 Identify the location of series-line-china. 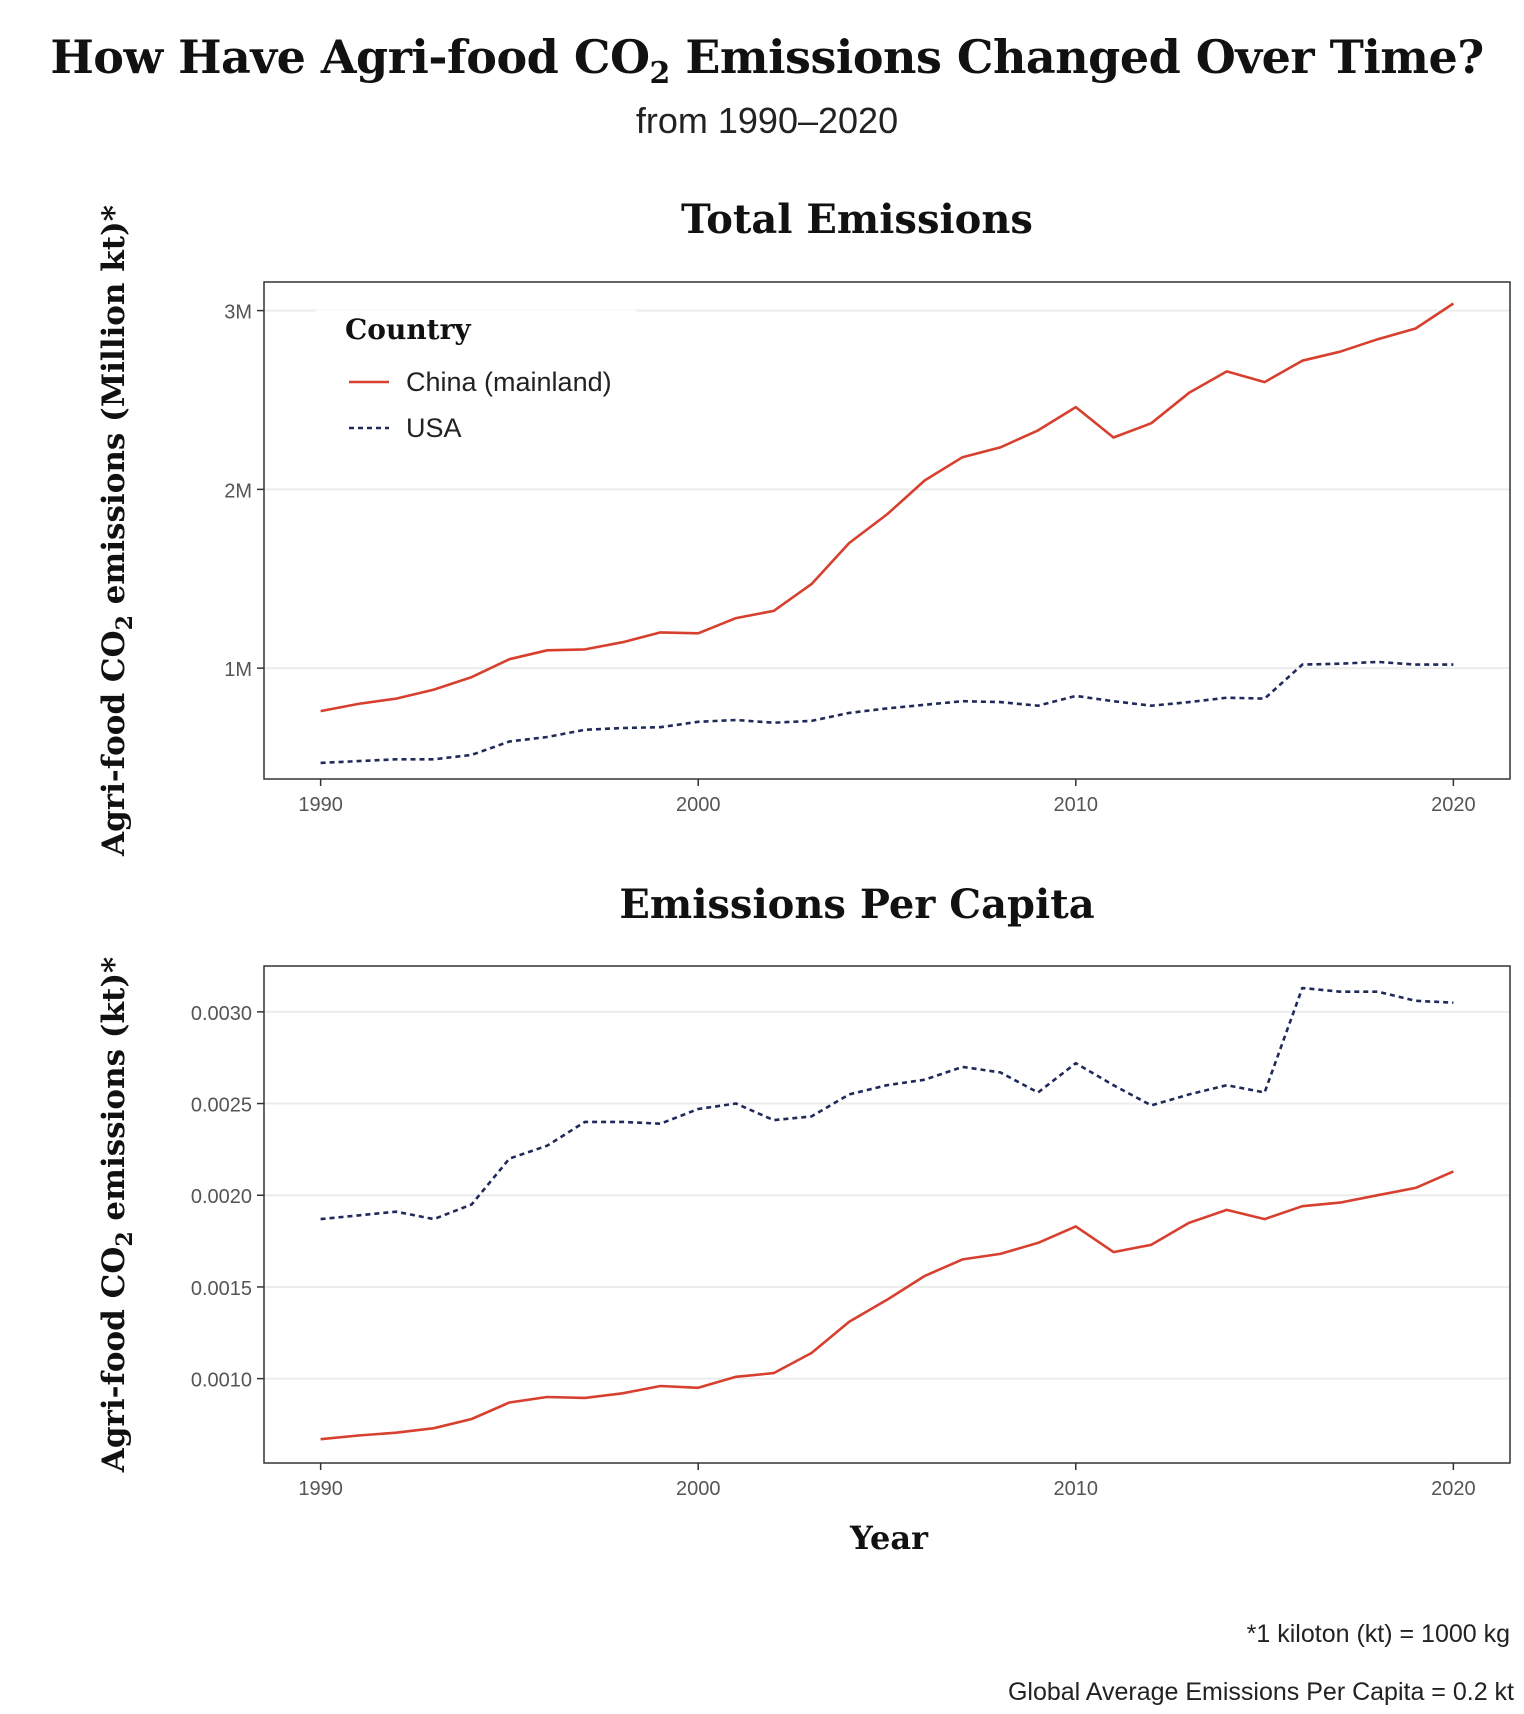
(887, 1305).